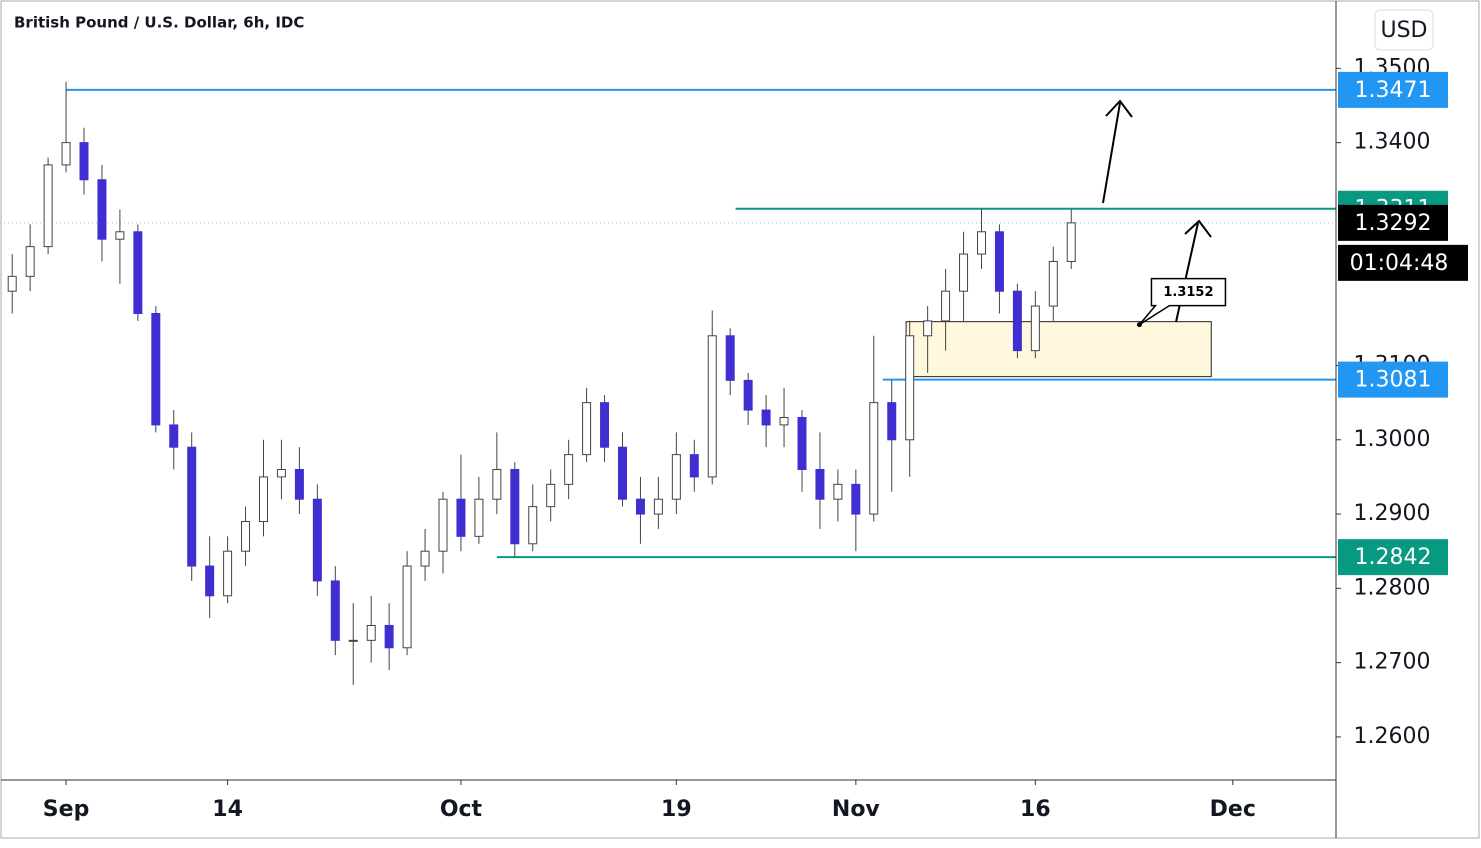 This screenshot has height=848, width=1481. Describe the element at coordinates (1182, 301) in the screenshot. I see `callout-box` at that location.